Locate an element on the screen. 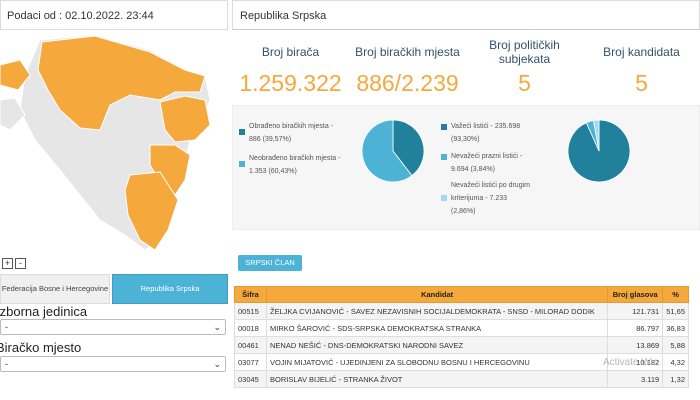 The height and width of the screenshot is (400, 700). legend-valid-line2: (93,30%) is located at coordinates (465, 139).